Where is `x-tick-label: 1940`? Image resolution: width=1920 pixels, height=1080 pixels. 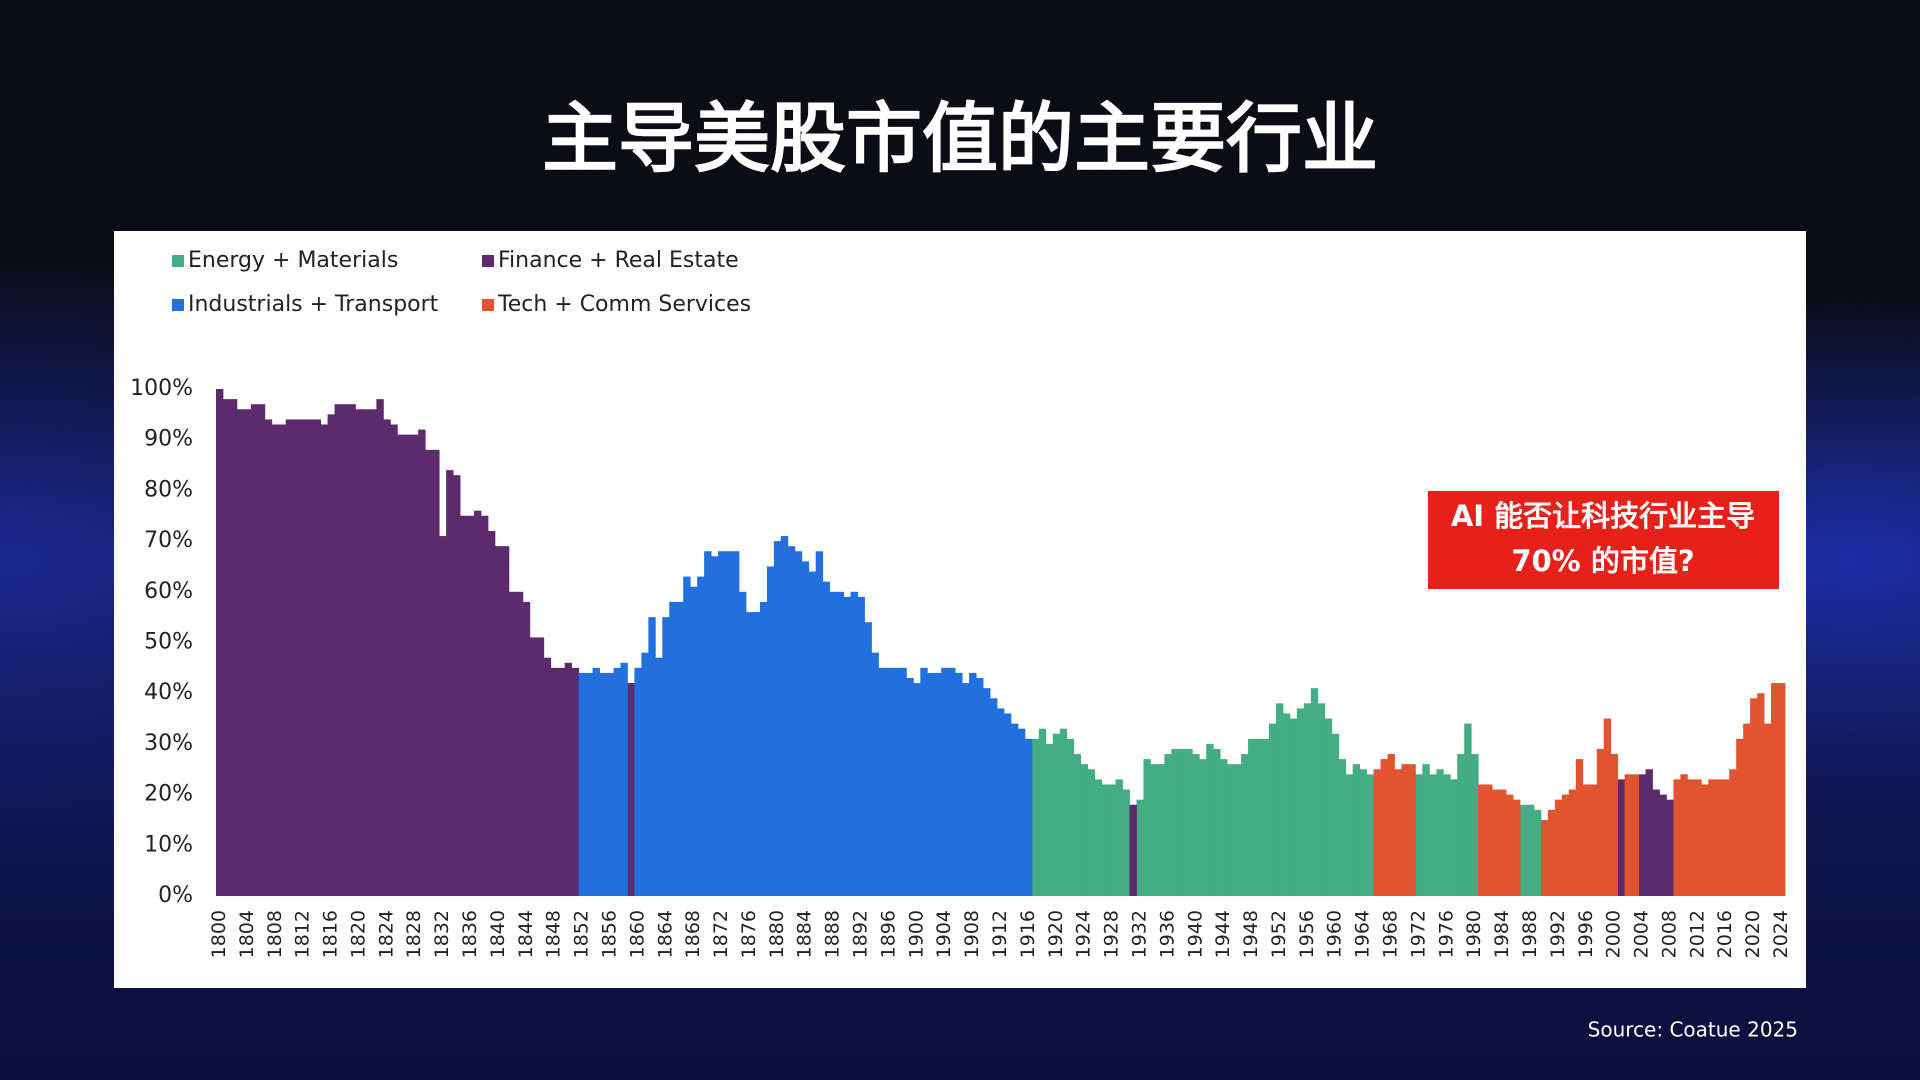
x-tick-label: 1940 is located at coordinates (1195, 934).